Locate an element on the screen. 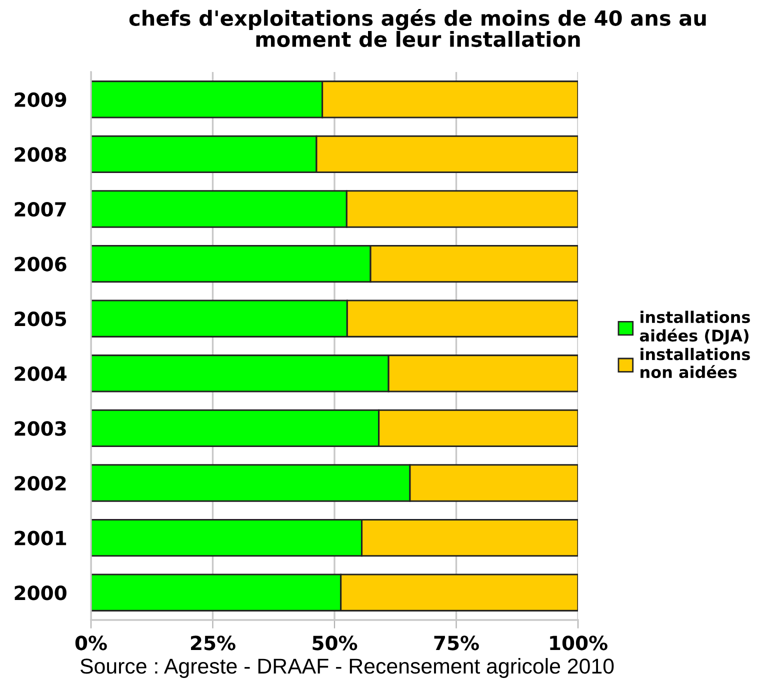  y-tick-label: 2004 is located at coordinates (40, 374).